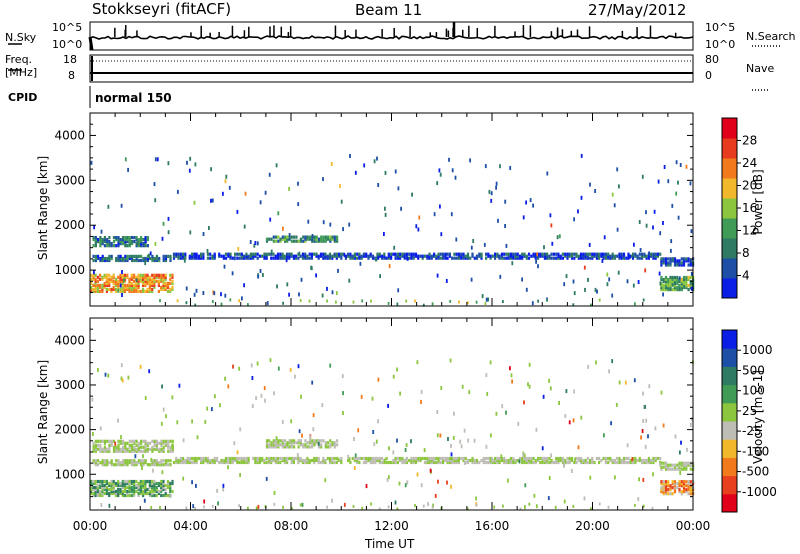 Image resolution: width=800 pixels, height=554 pixels. What do you see at coordinates (190, 526) in the screenshot?
I see `x-tick-label: 04:00` at bounding box center [190, 526].